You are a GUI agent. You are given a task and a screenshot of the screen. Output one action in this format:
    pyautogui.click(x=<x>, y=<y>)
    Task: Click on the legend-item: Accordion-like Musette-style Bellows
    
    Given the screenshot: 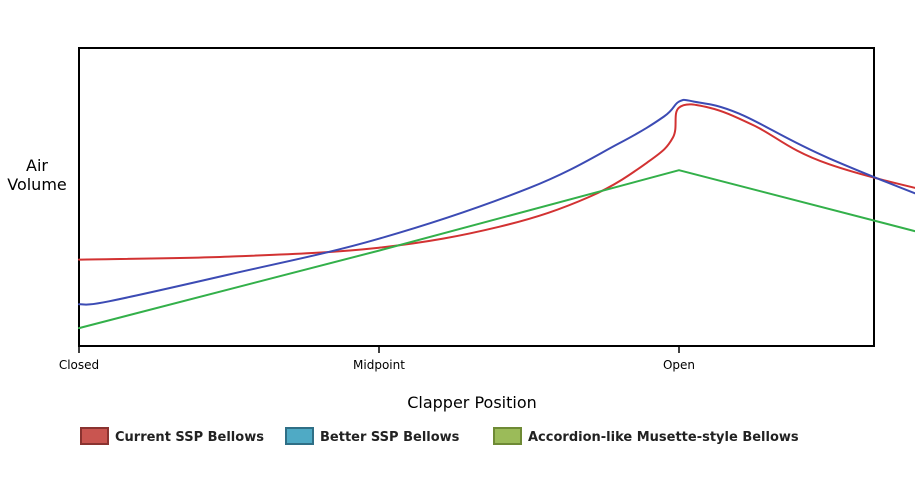 What is the action you would take?
    pyautogui.click(x=646, y=436)
    